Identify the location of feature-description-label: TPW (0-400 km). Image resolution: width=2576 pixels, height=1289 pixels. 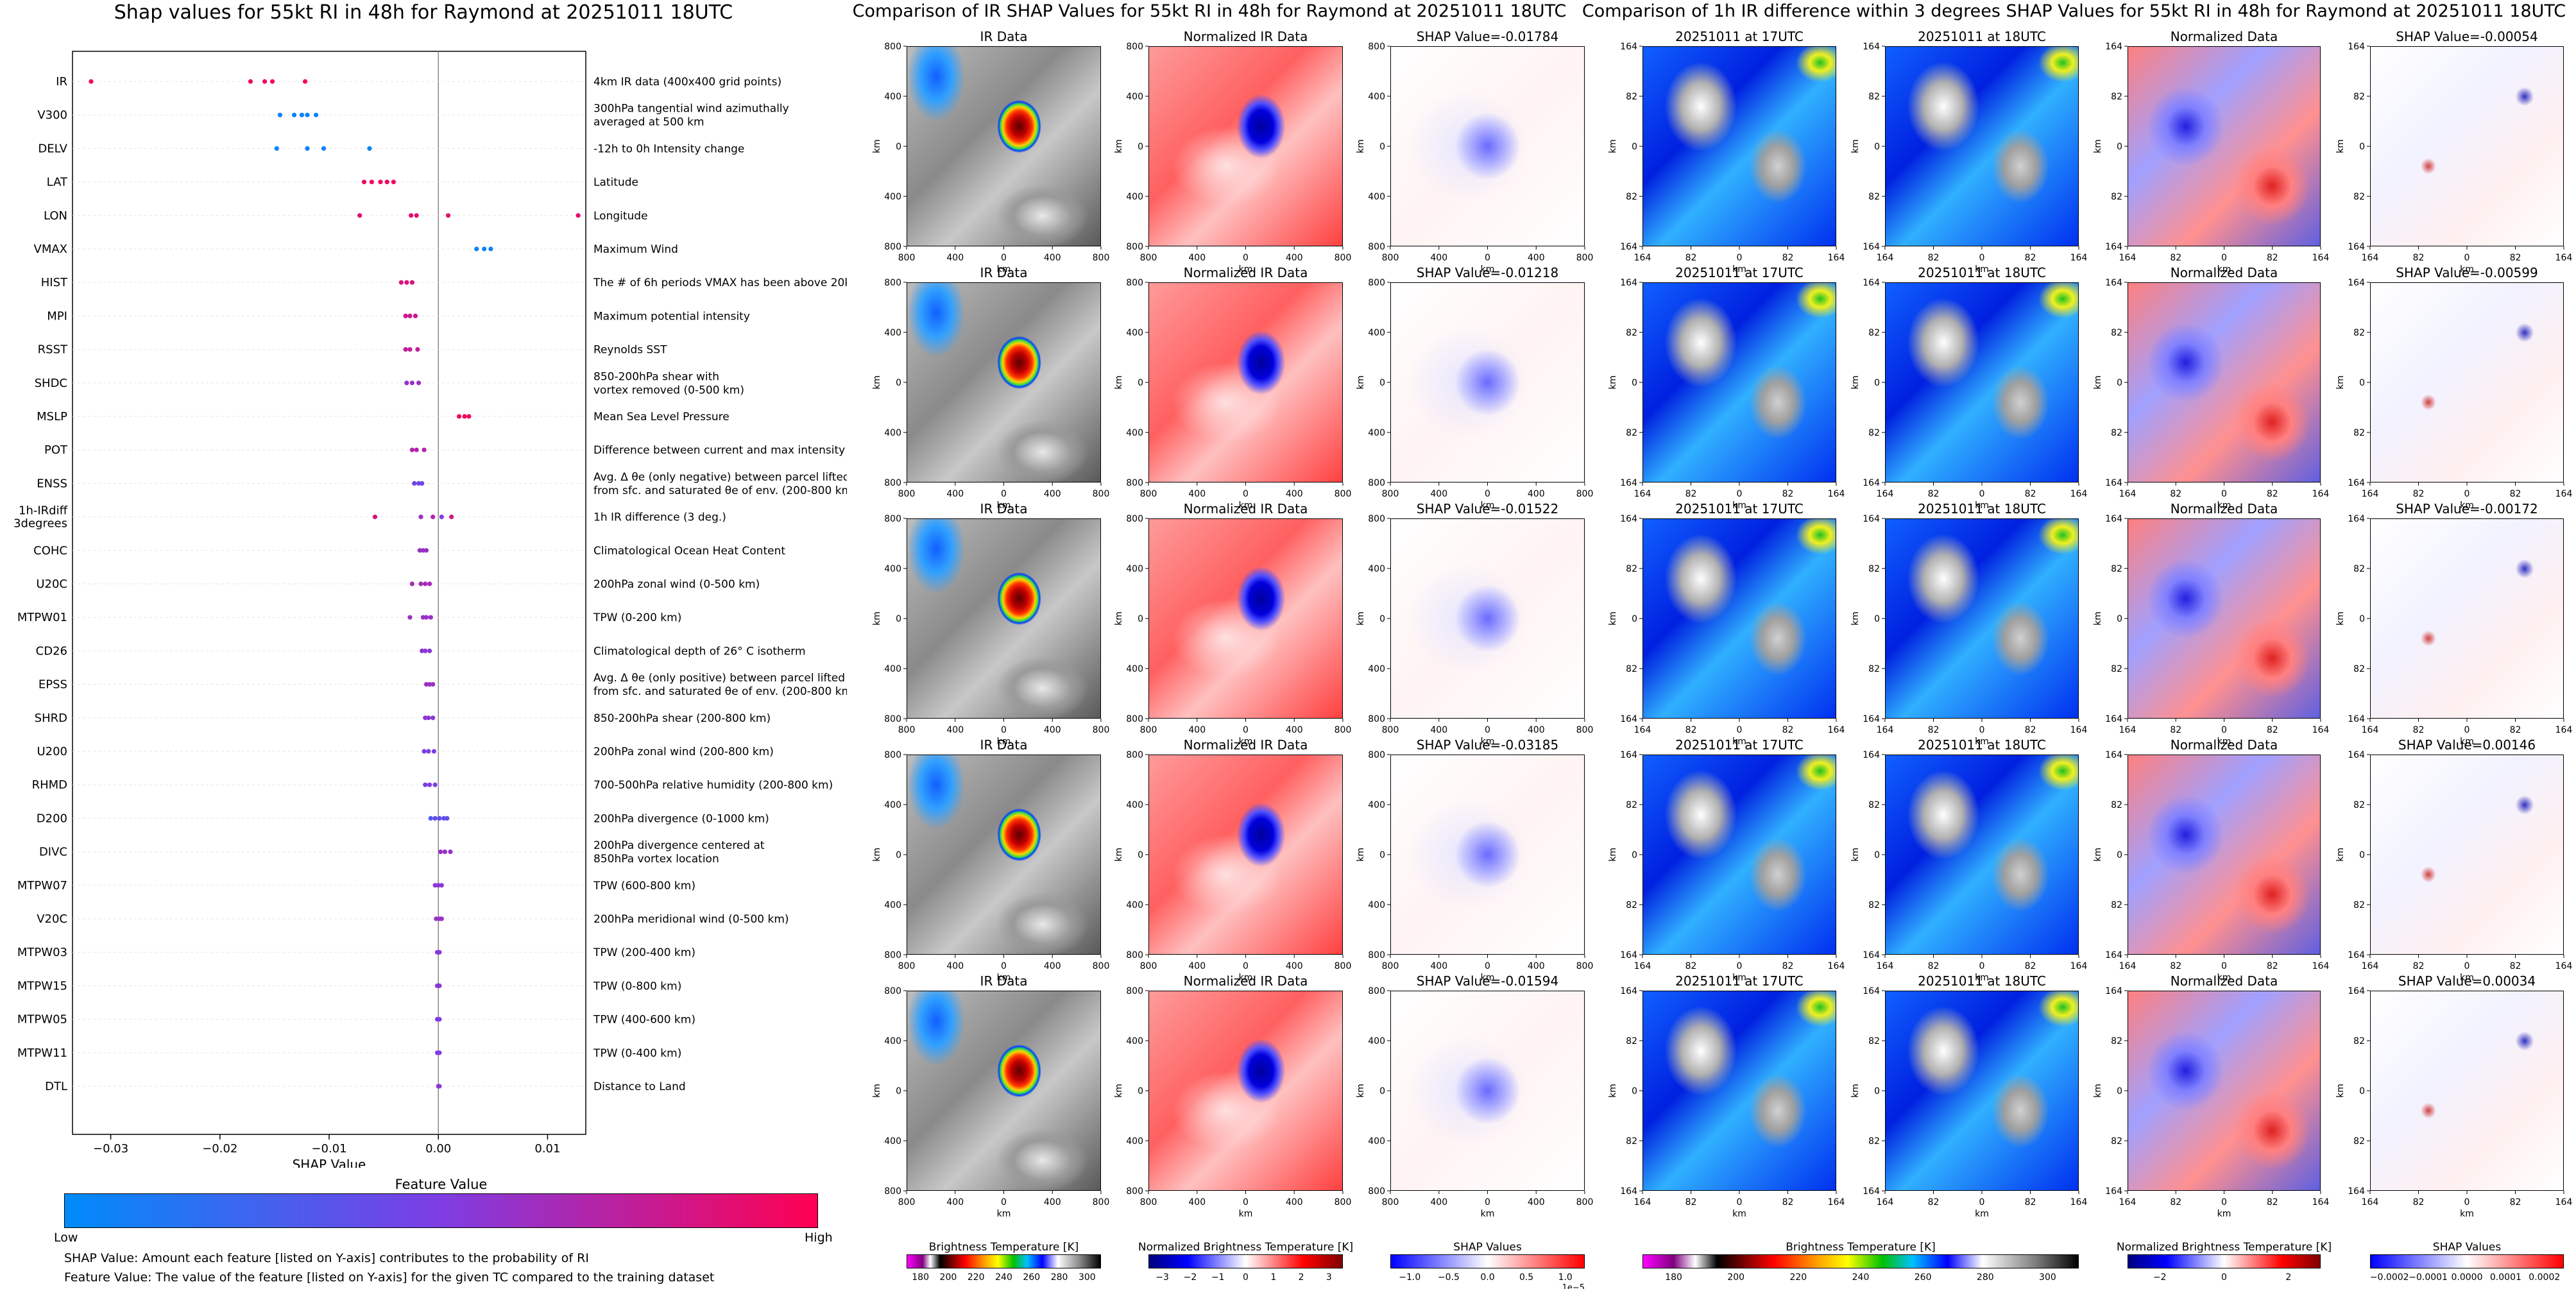
(637, 1053).